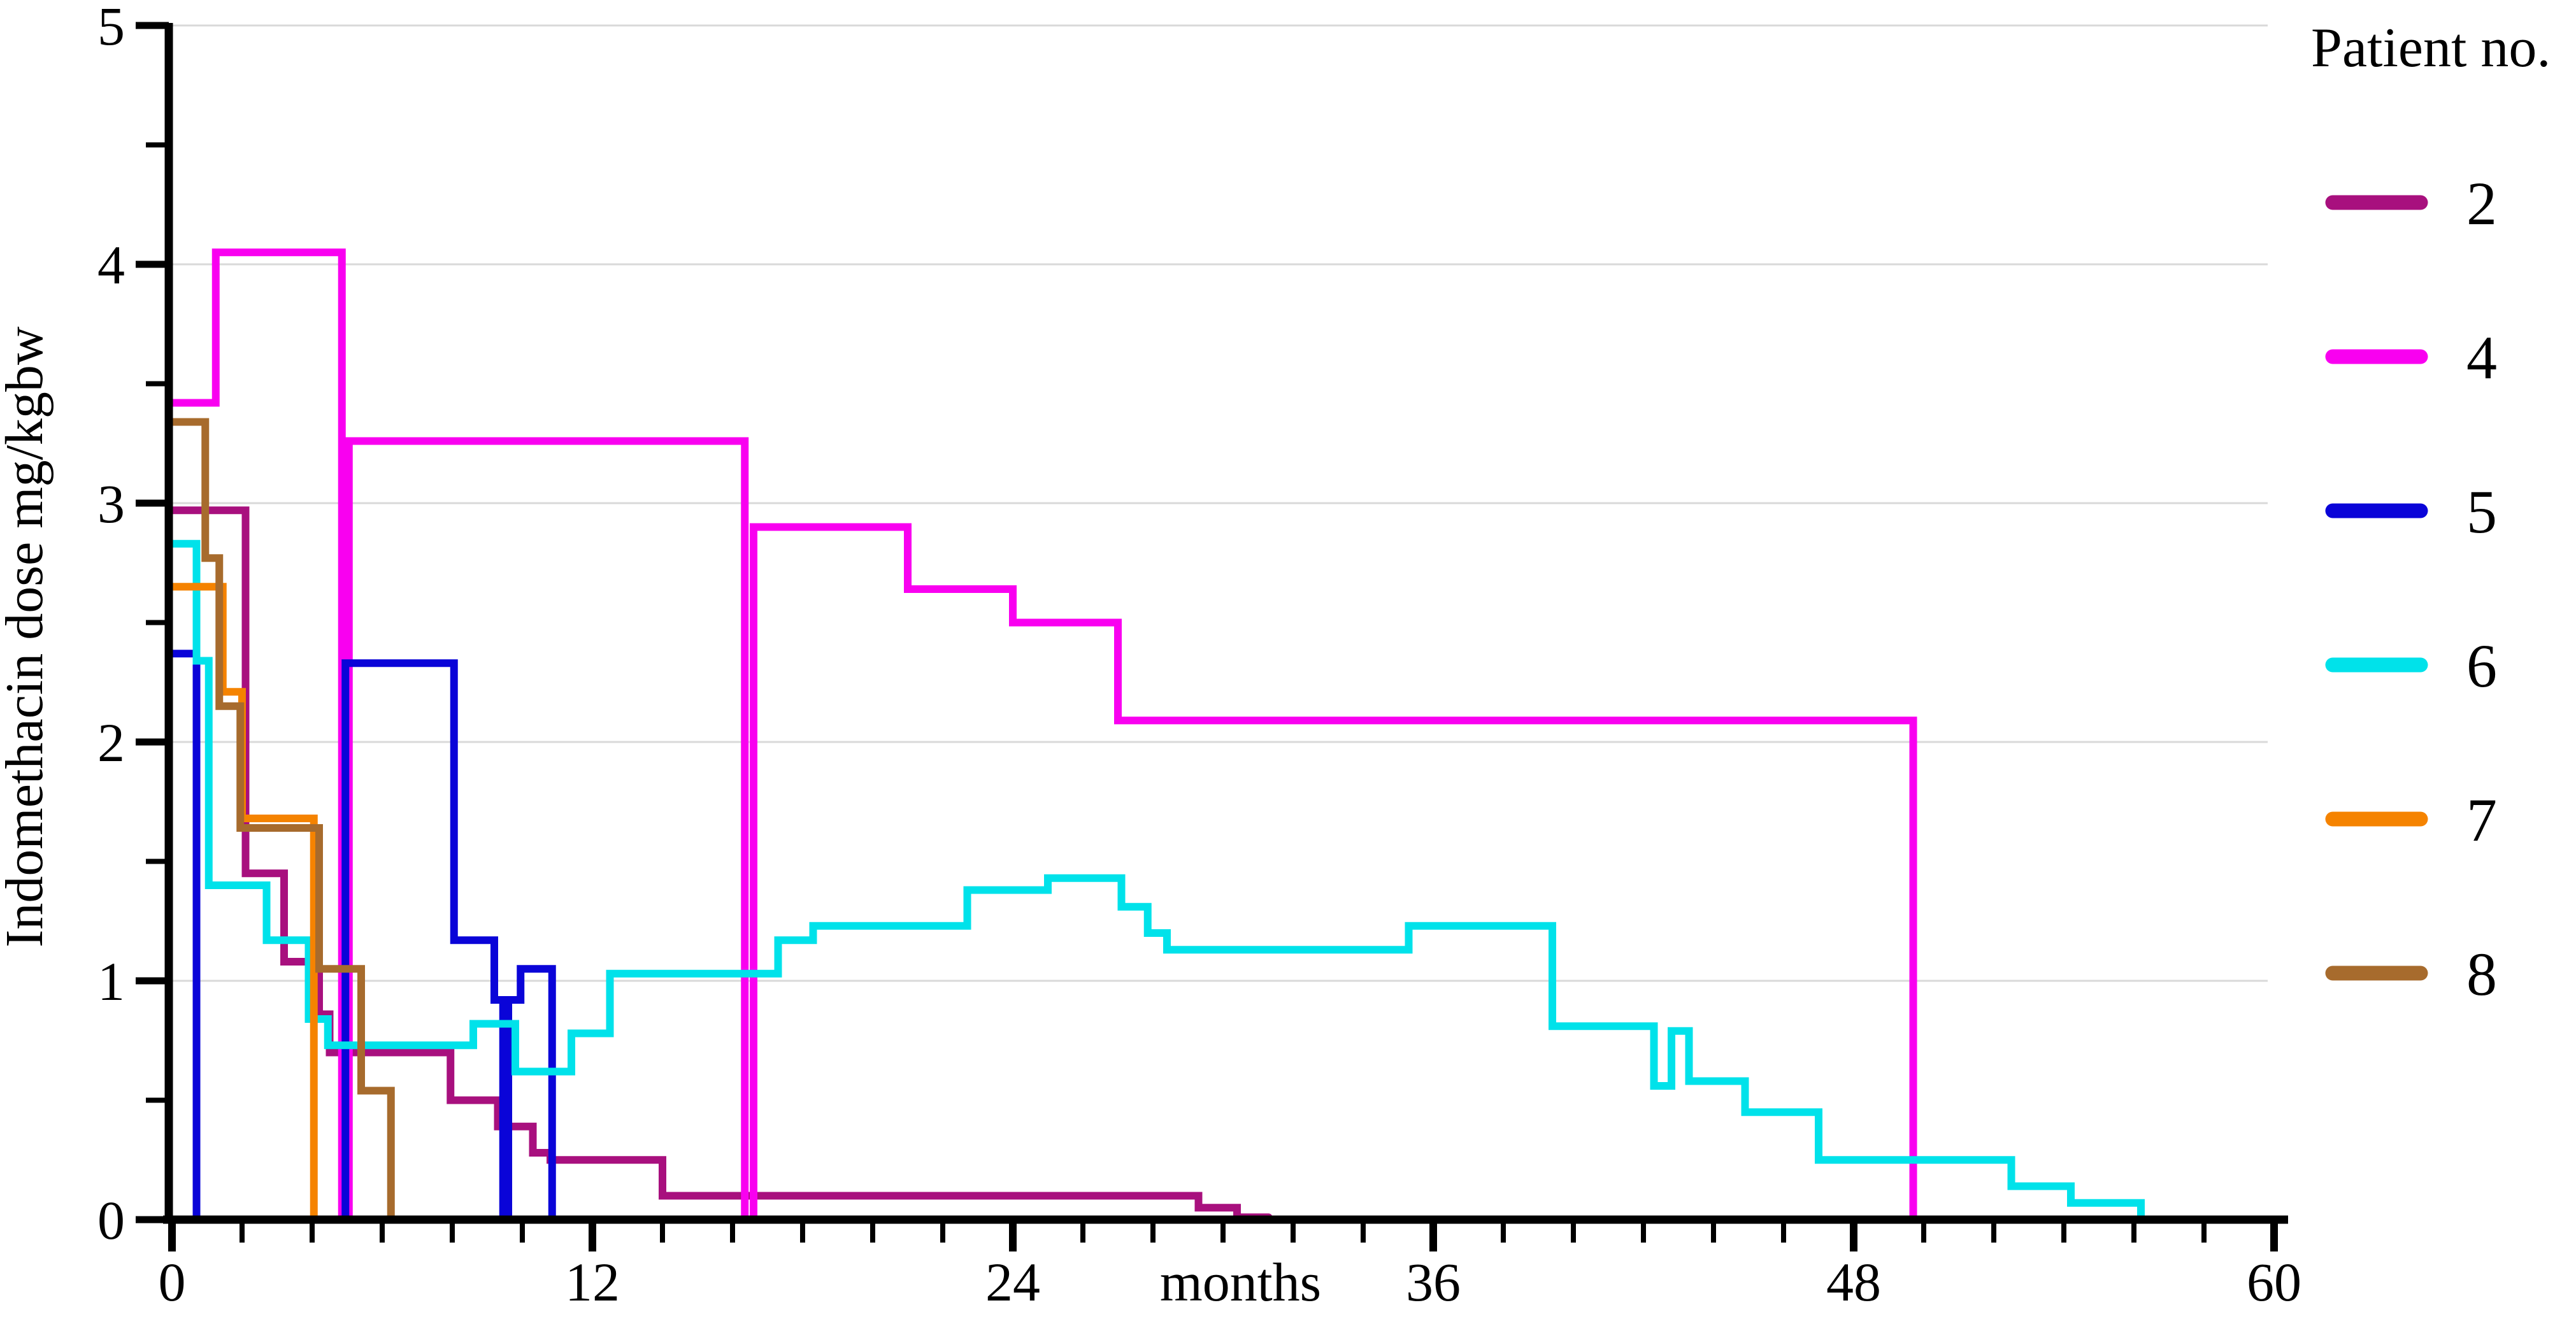  I want to click on y-tick-label-4: 4, so click(111, 265).